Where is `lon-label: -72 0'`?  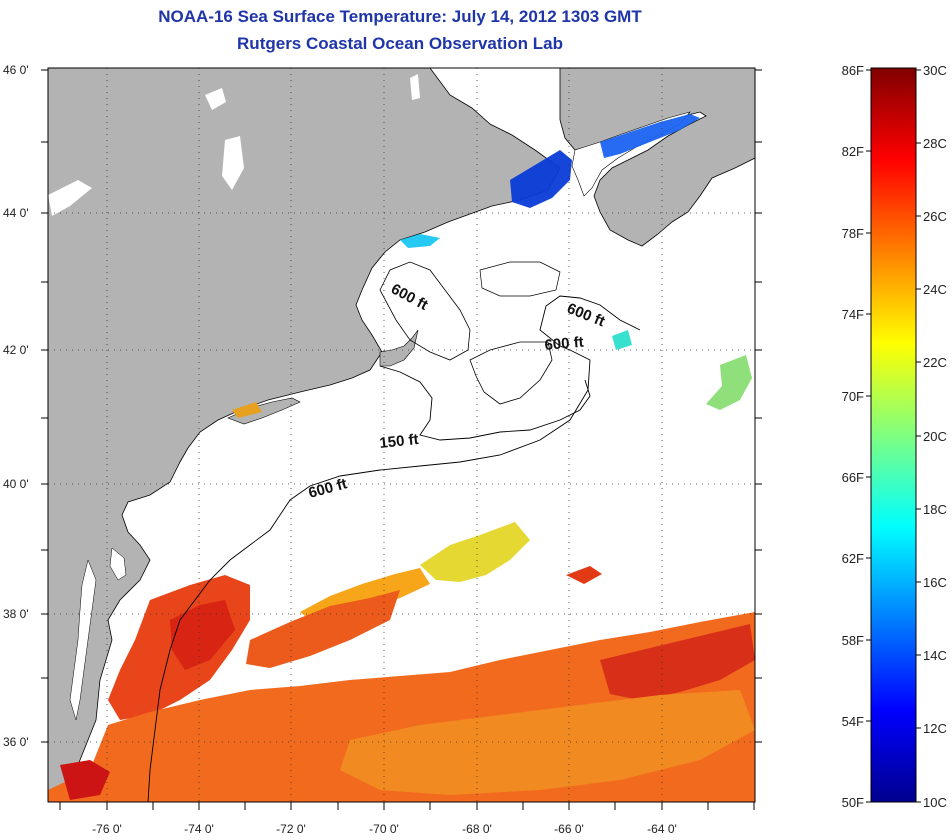 lon-label: -72 0' is located at coordinates (291, 829).